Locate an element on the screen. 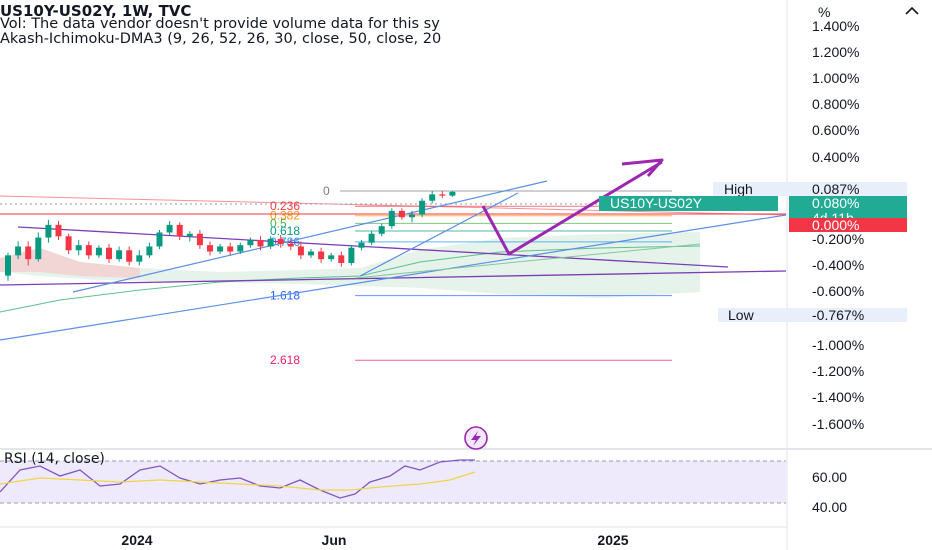 The image size is (932, 550). price-tick-label: 0.400% is located at coordinates (835, 157).